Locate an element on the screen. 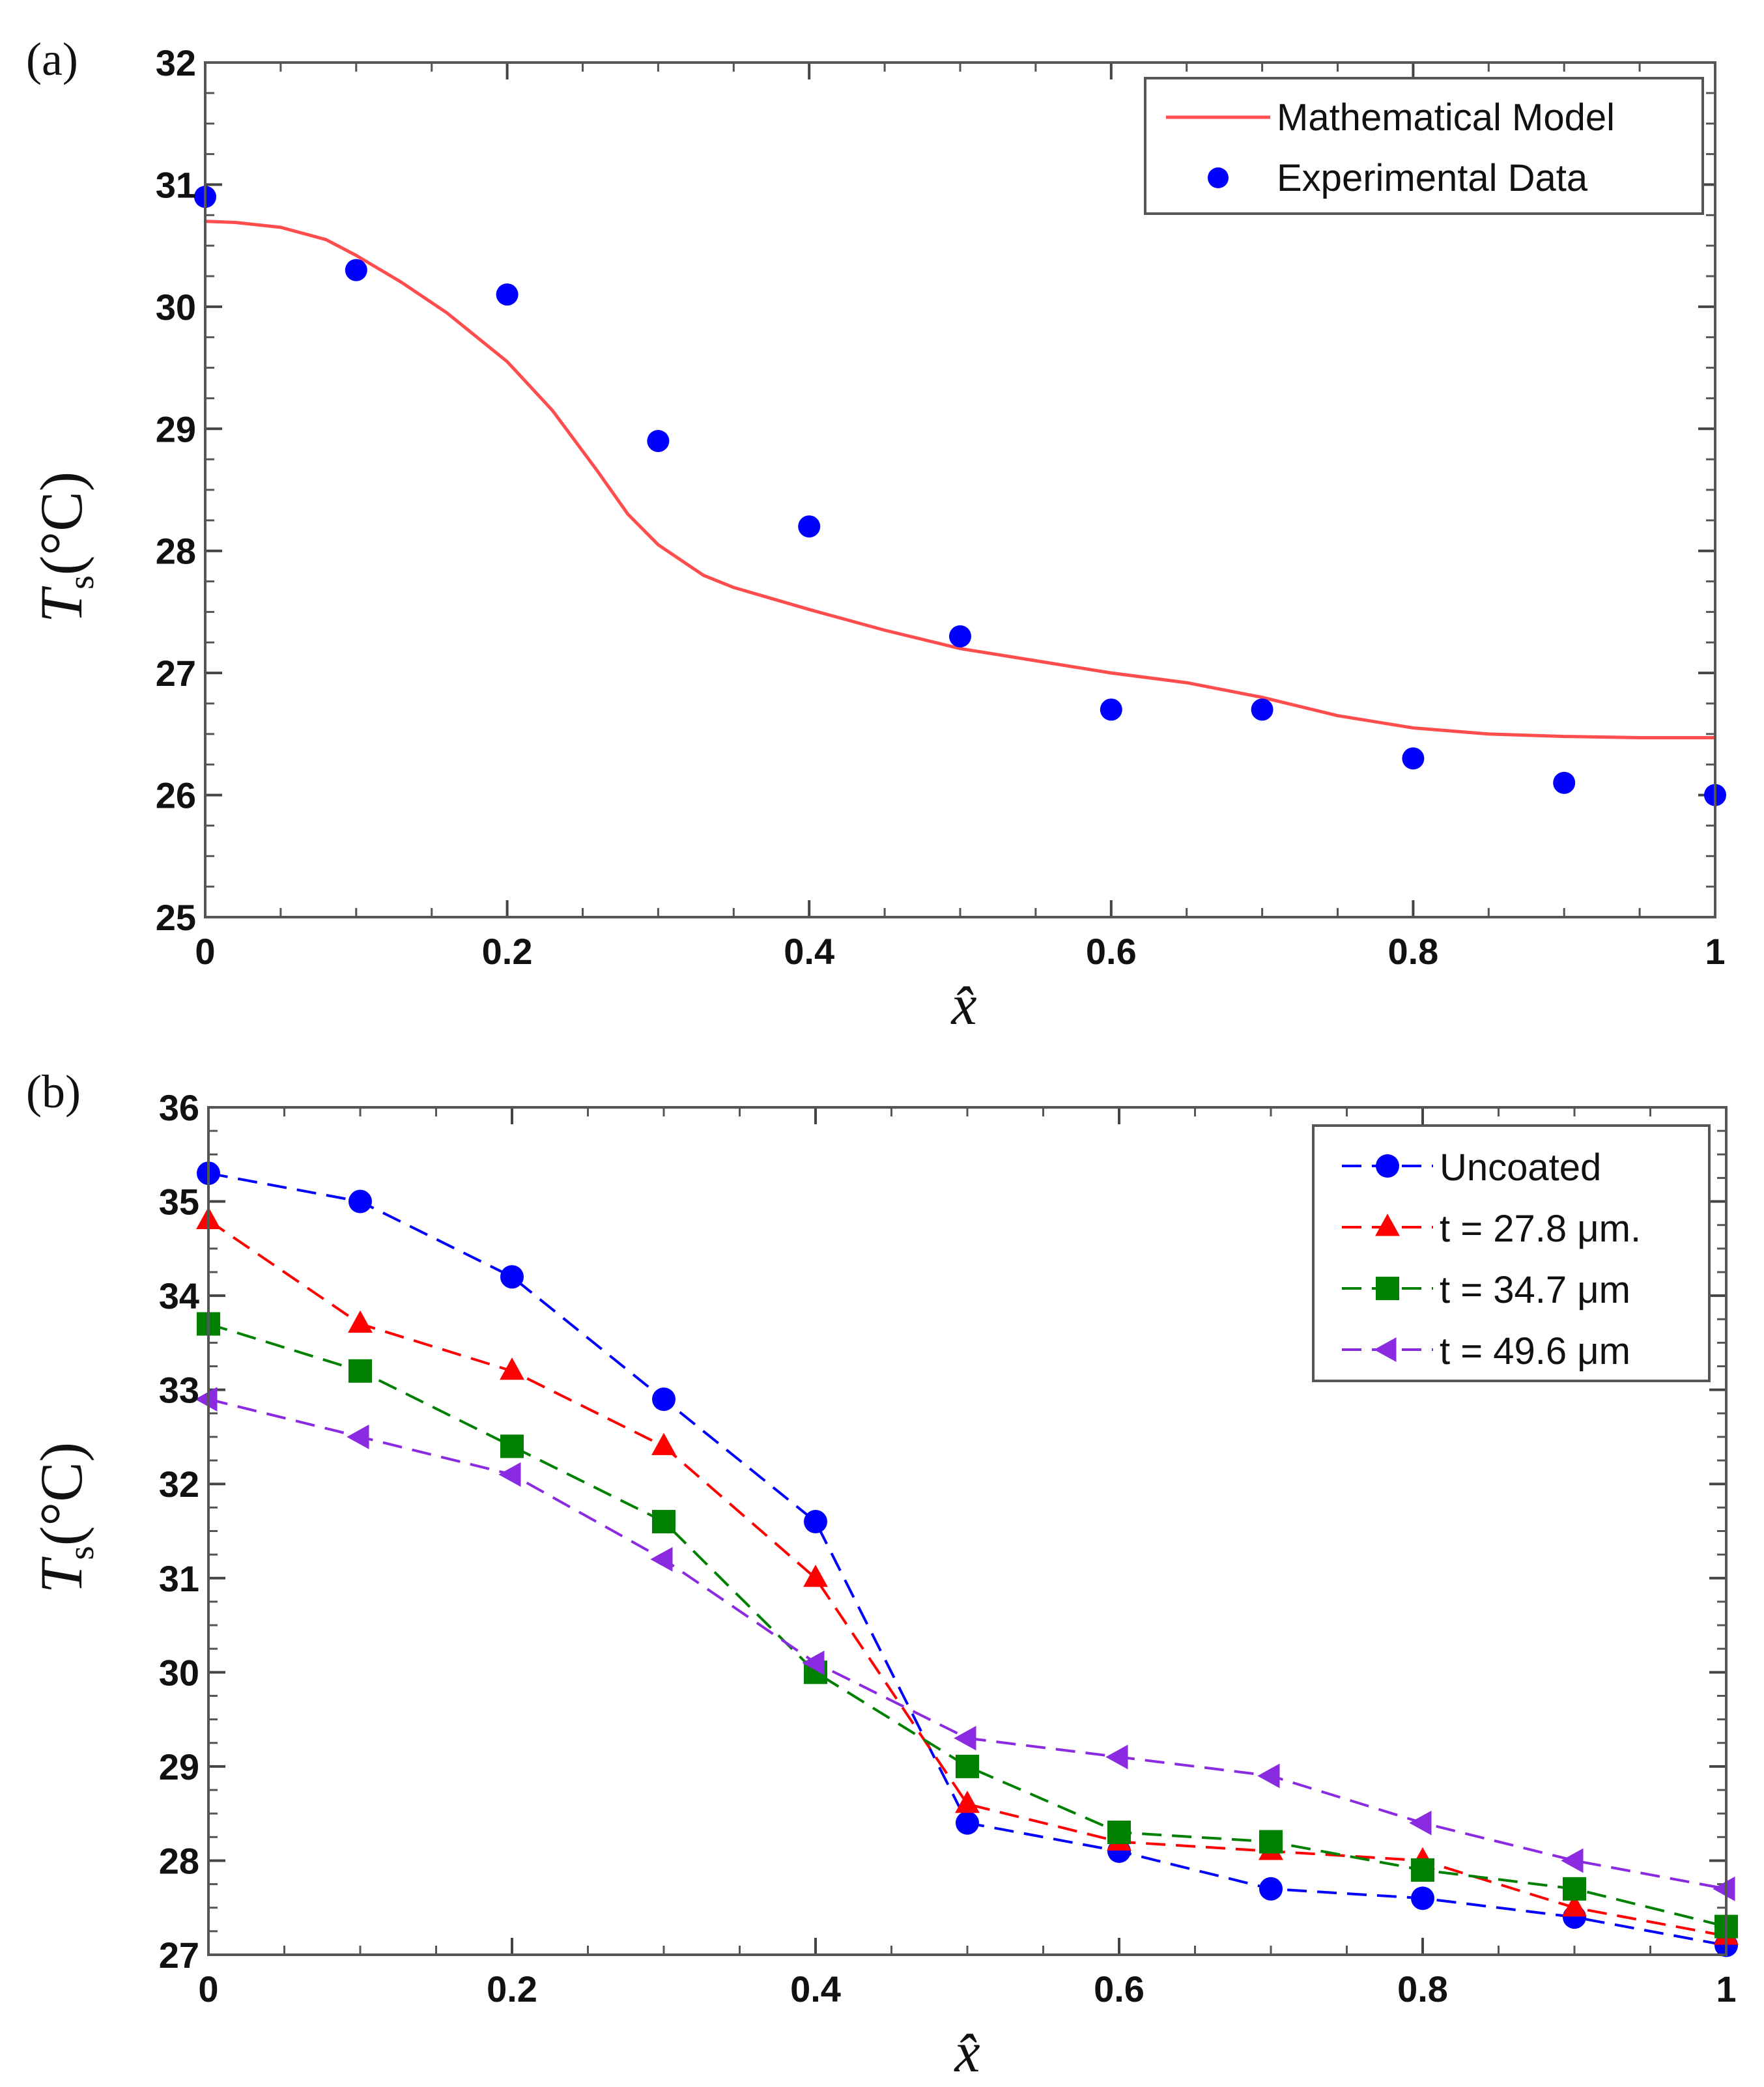 Image resolution: width=1764 pixels, height=2087 pixels. chart-a-y-axis-subscript: s is located at coordinates (81, 582).